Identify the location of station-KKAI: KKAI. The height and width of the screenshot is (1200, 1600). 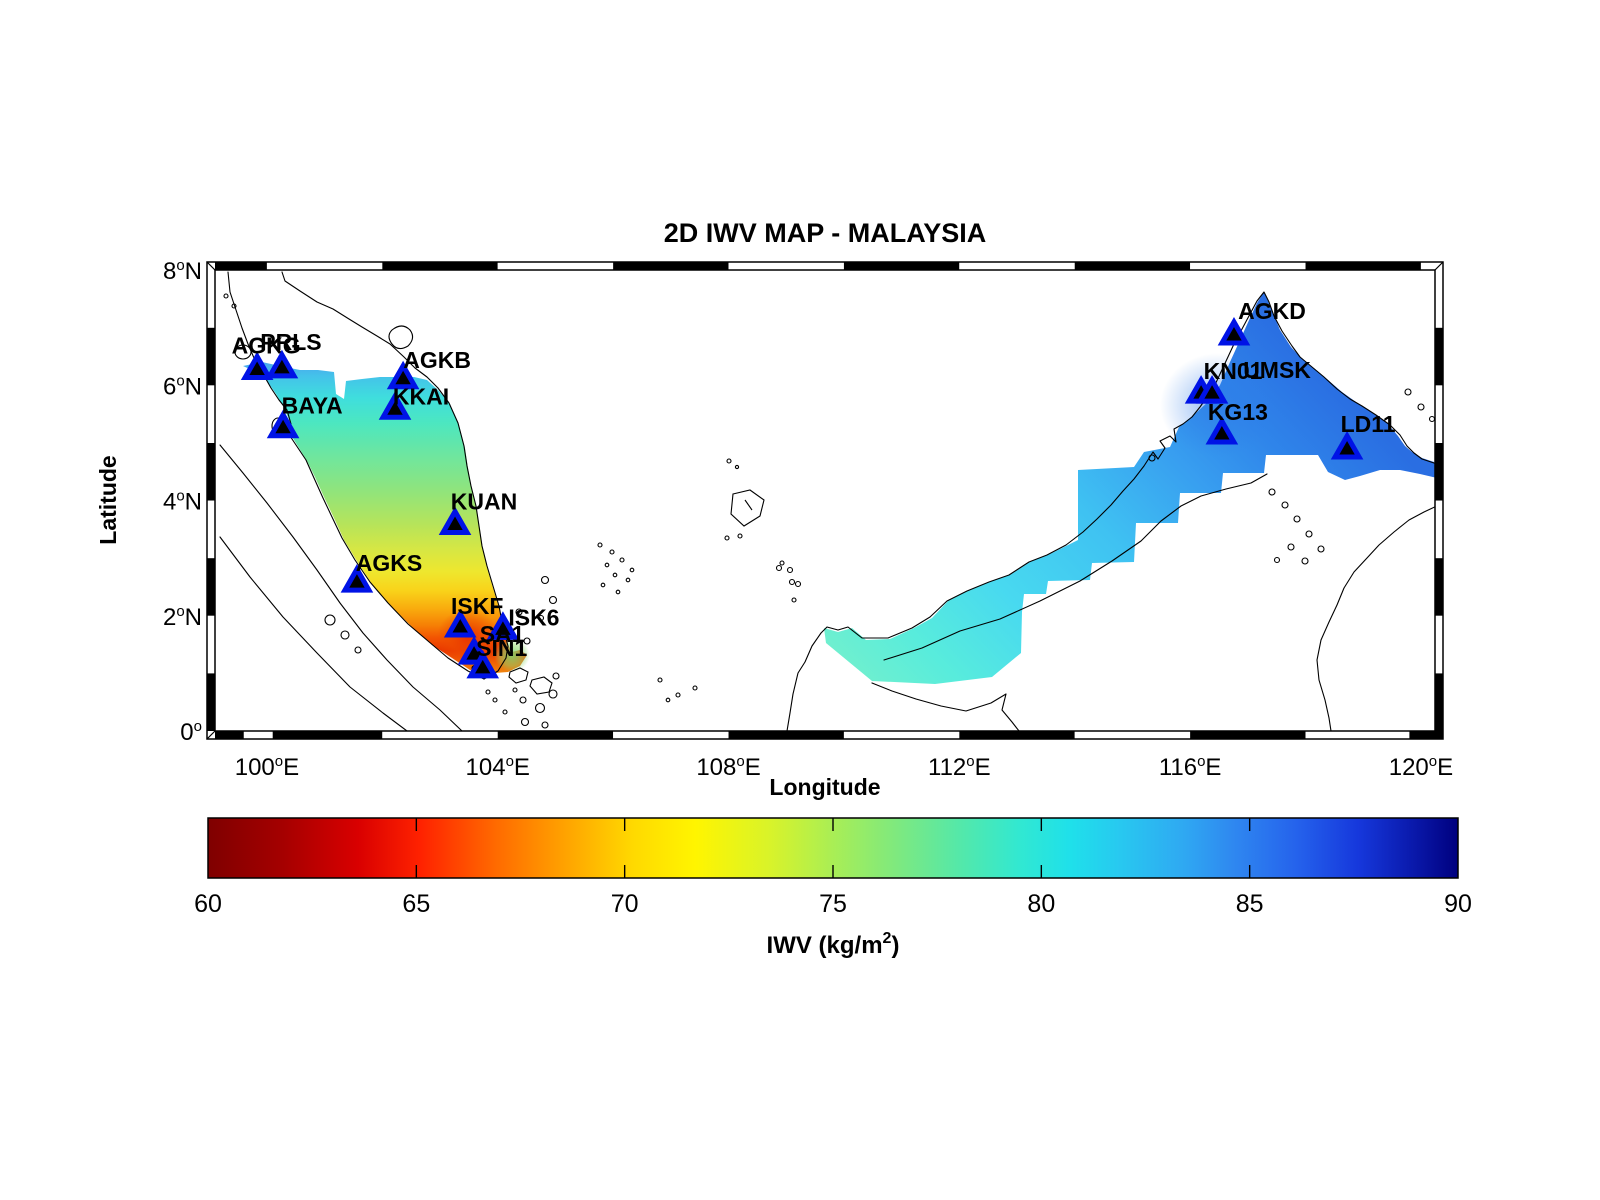
(413, 401).